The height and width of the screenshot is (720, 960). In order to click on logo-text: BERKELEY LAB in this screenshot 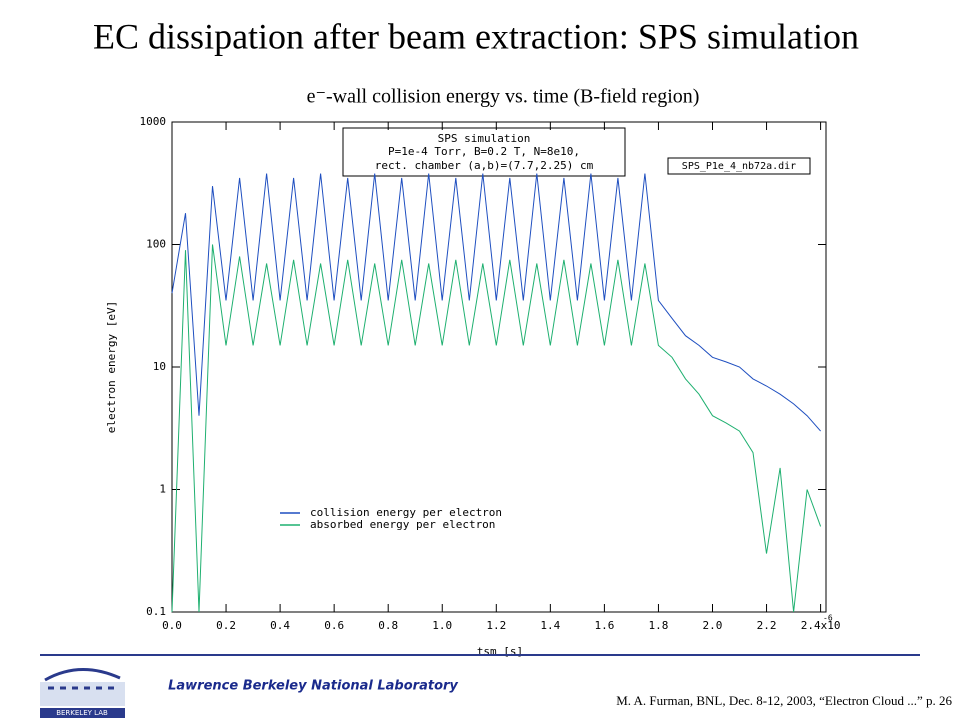, I will do `click(82, 713)`.